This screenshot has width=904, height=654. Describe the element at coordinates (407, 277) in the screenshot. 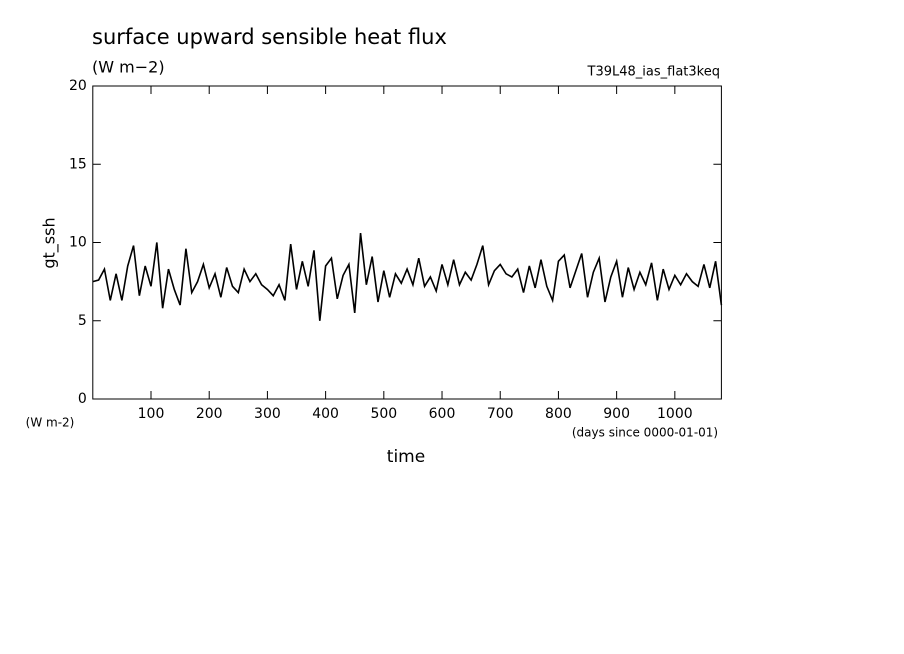

I see `data-line` at that location.